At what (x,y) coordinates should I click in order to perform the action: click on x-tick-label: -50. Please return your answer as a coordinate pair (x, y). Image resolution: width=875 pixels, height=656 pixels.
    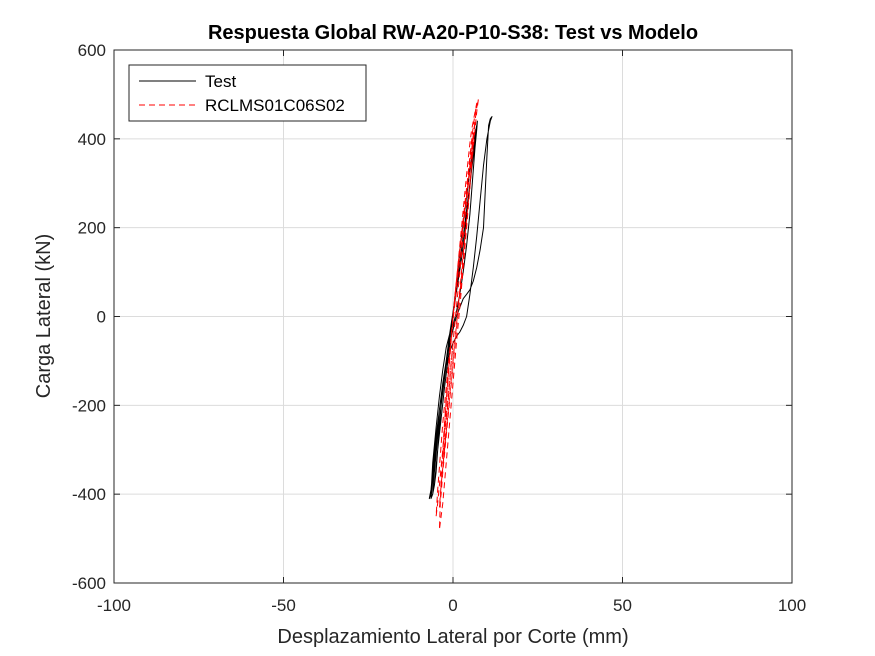
    Looking at the image, I should click on (283, 605).